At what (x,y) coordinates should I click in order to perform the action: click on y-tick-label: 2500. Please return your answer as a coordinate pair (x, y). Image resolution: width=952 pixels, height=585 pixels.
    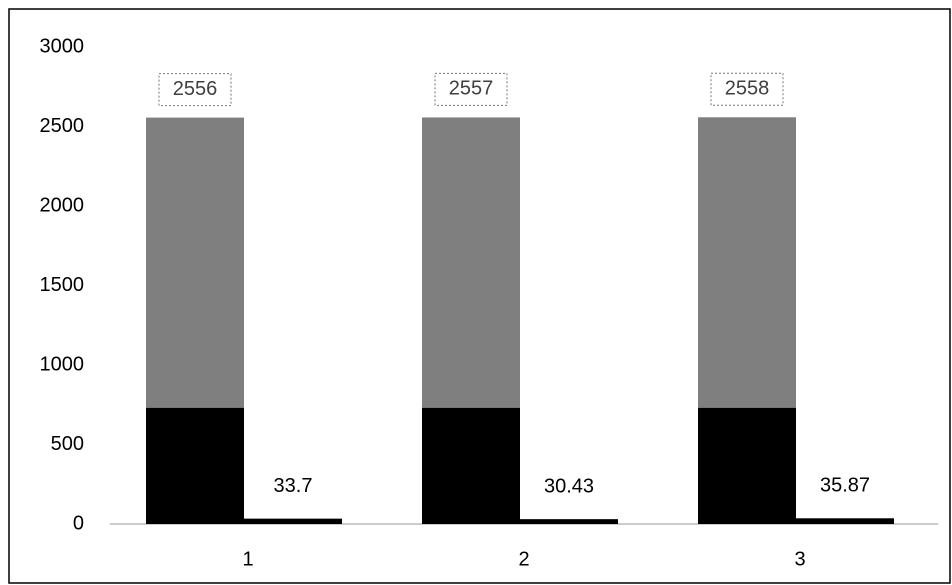
    Looking at the image, I should click on (62, 126).